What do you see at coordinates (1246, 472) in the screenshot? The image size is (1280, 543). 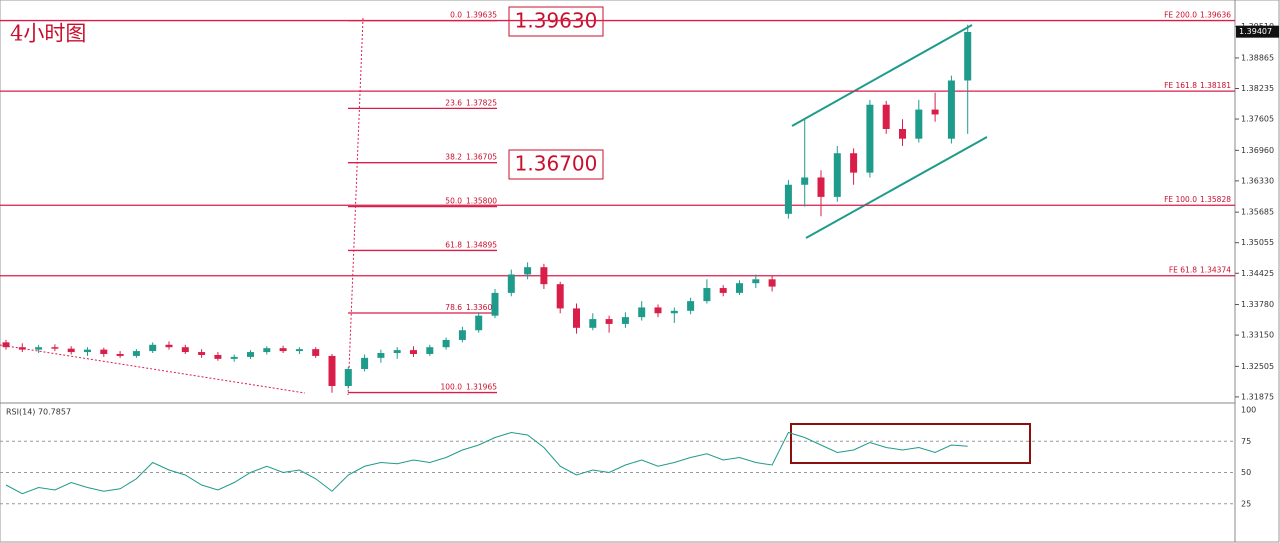 I see `rsi-tick-label: 50` at bounding box center [1246, 472].